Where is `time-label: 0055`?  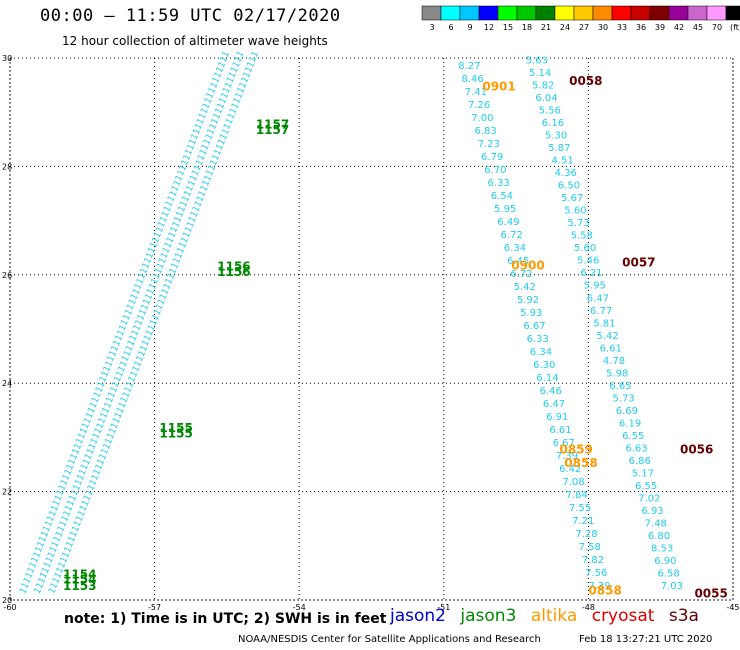
time-label: 0055 is located at coordinates (710, 593).